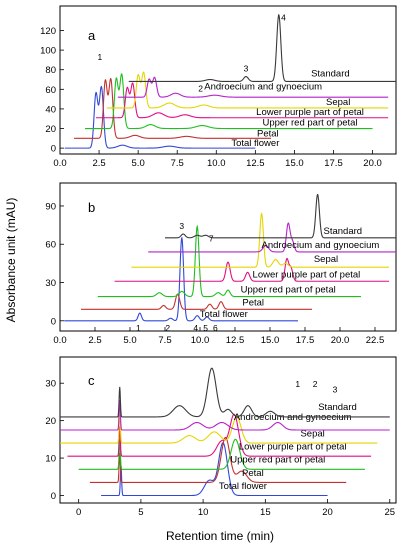 This screenshot has width=407, height=550. I want to click on y-axis-title: Absorbance unit (mAU), so click(11, 260).